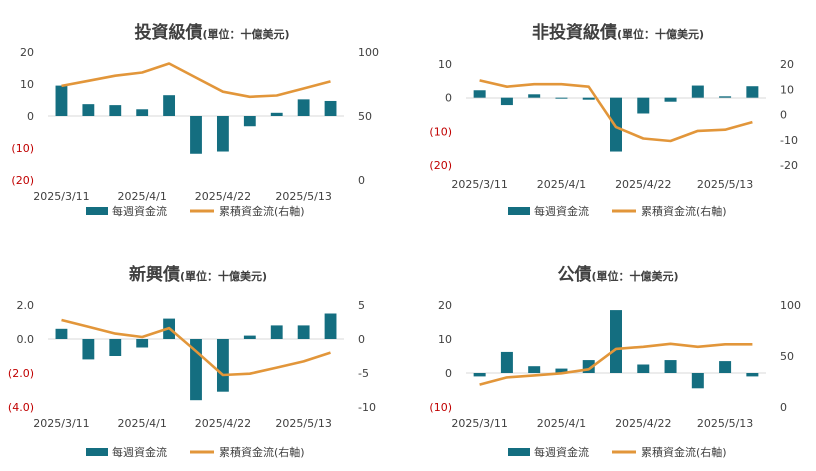  I want to click on y-left-tick-label: (20), so click(22, 180).